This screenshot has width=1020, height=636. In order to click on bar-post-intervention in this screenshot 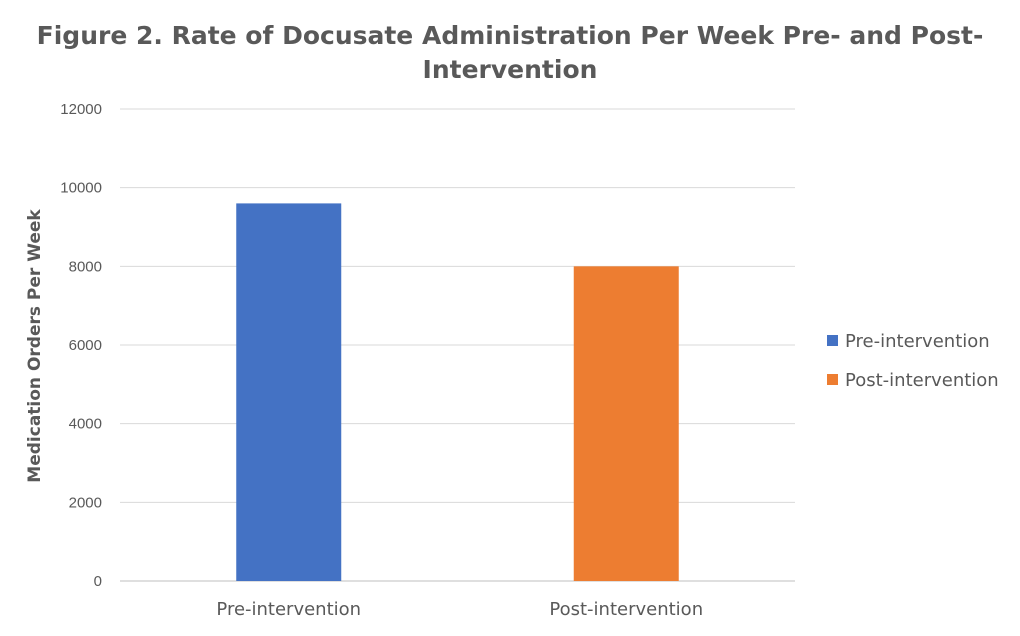, I will do `click(626, 423)`.